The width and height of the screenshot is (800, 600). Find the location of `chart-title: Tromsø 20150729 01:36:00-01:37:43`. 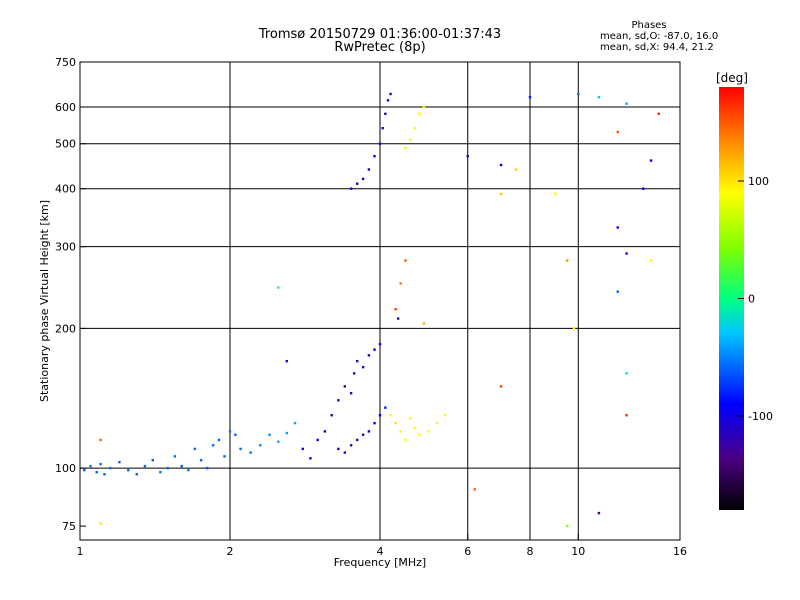

chart-title: Tromsø 20150729 01:36:00-01:37:43 is located at coordinates (380, 34).